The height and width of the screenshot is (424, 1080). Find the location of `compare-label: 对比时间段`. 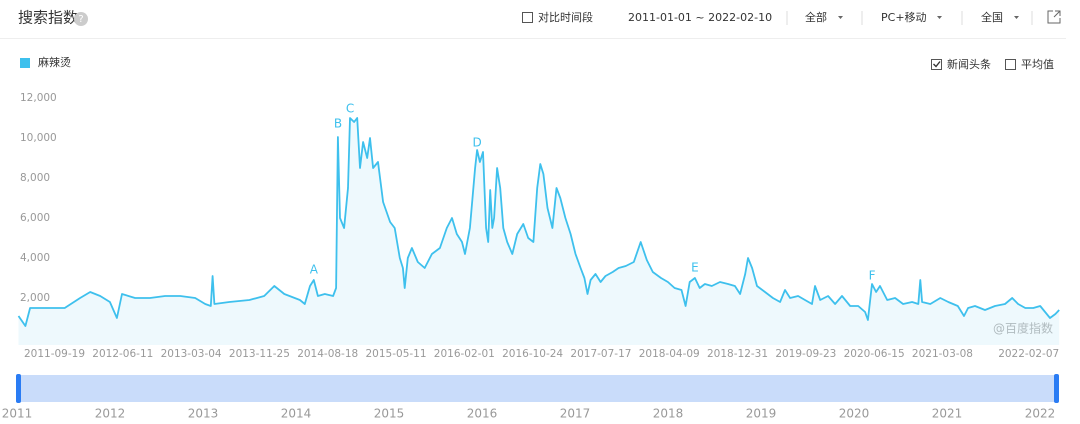

compare-label: 对比时间段 is located at coordinates (565, 17).